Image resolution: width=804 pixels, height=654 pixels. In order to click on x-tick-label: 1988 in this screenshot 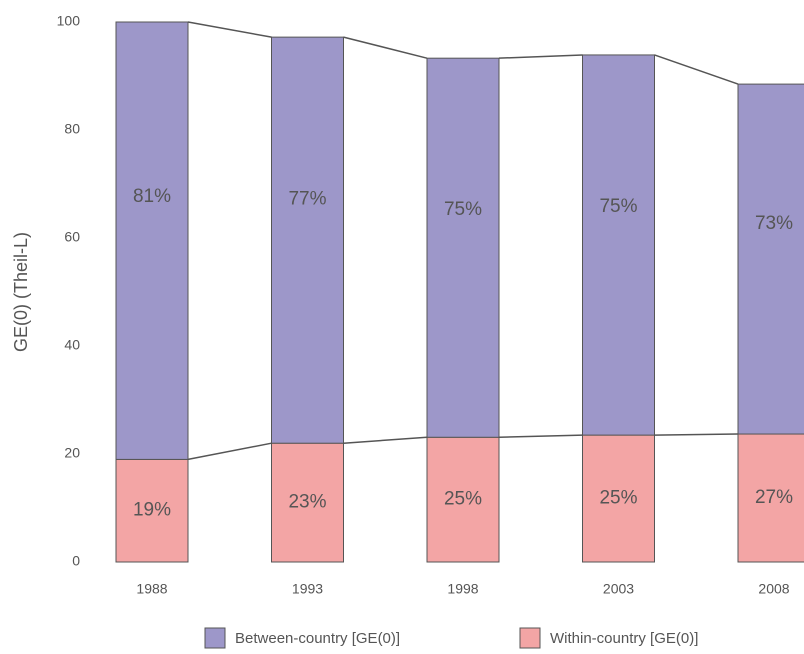, I will do `click(151, 589)`.